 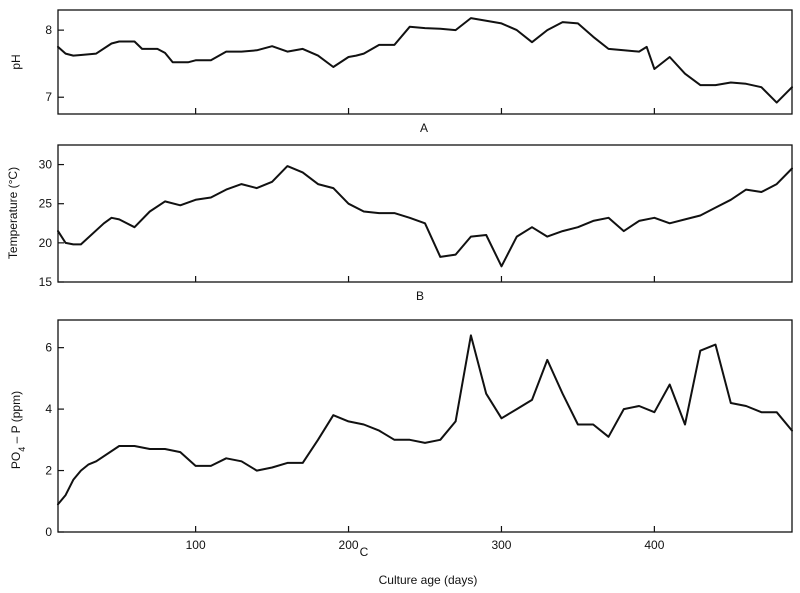 I want to click on panel-phosphate-label: C, so click(x=364, y=552).